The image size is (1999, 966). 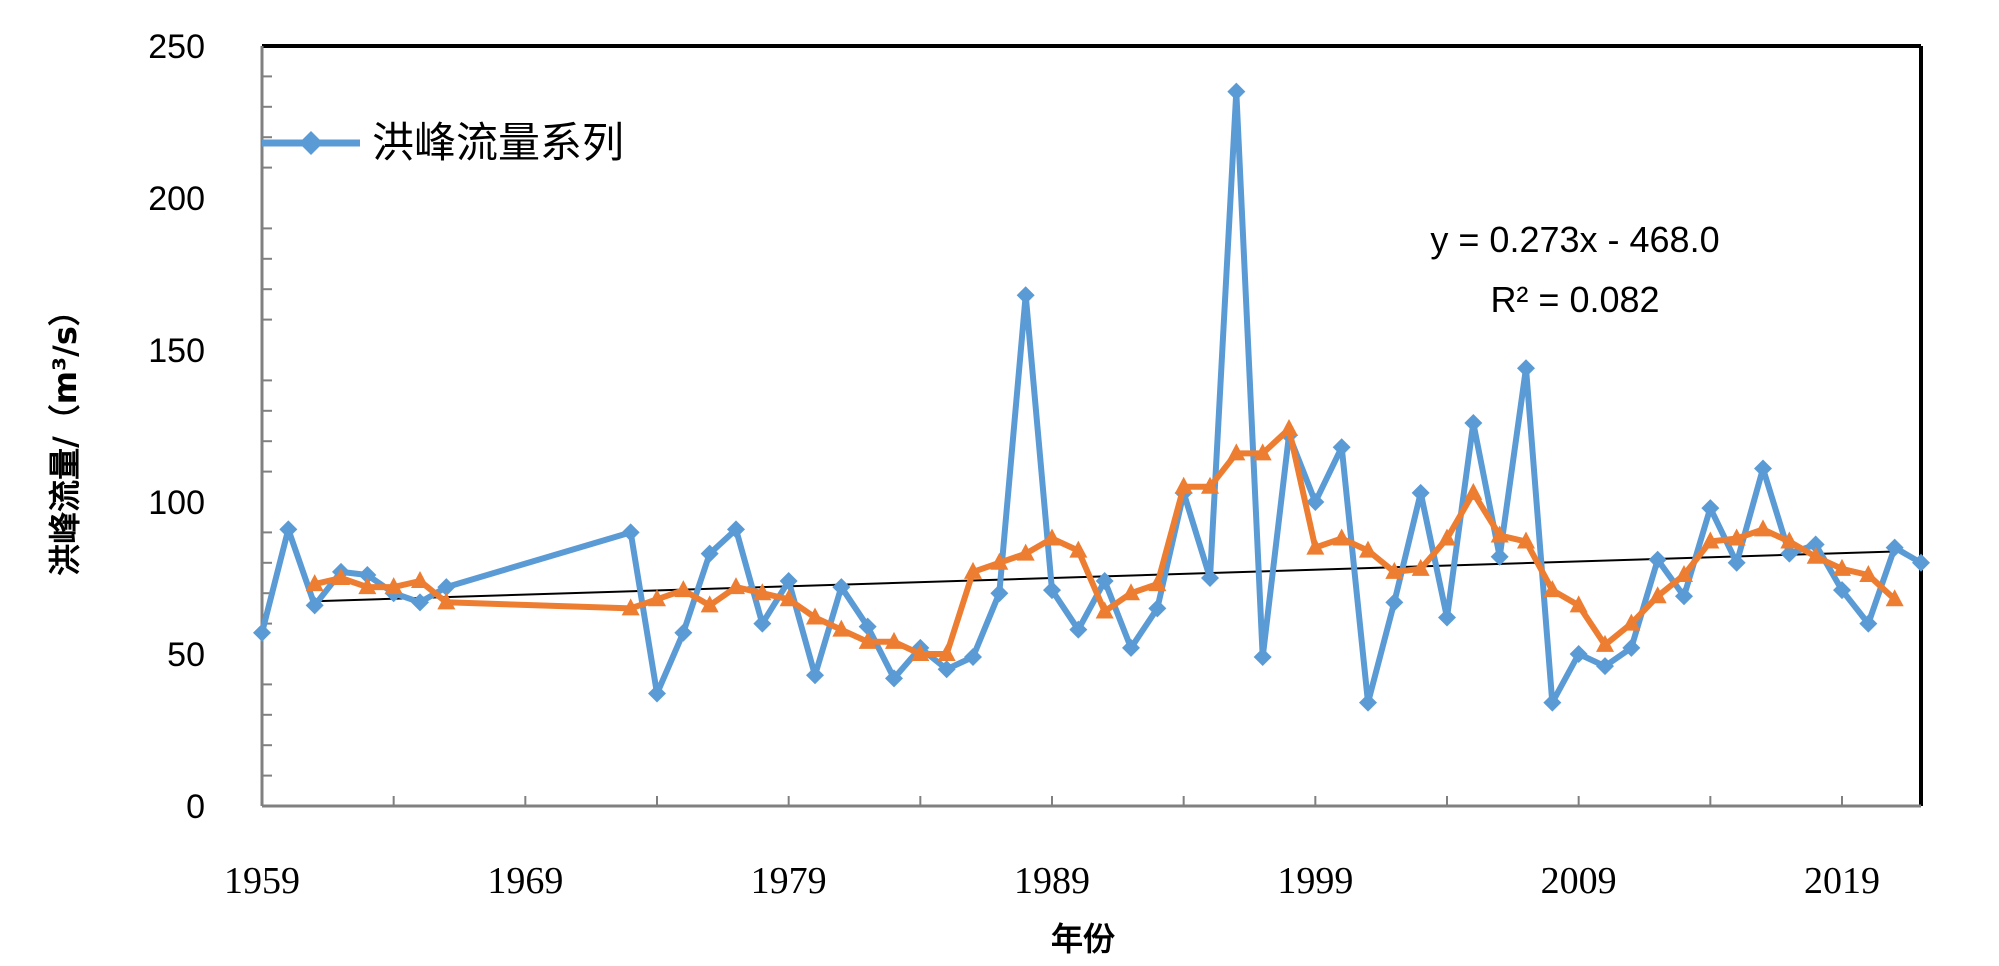 I want to click on legend-marker-diamond, so click(x=311, y=143).